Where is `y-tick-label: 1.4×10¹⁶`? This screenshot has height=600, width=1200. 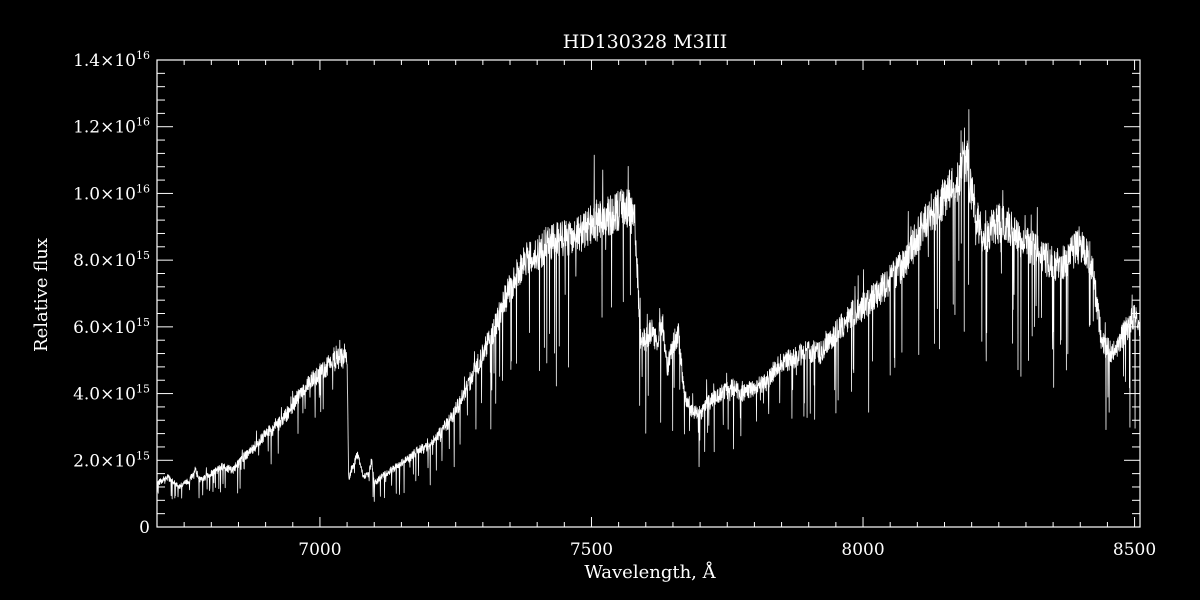 y-tick-label: 1.4×10¹⁶ is located at coordinates (111, 60).